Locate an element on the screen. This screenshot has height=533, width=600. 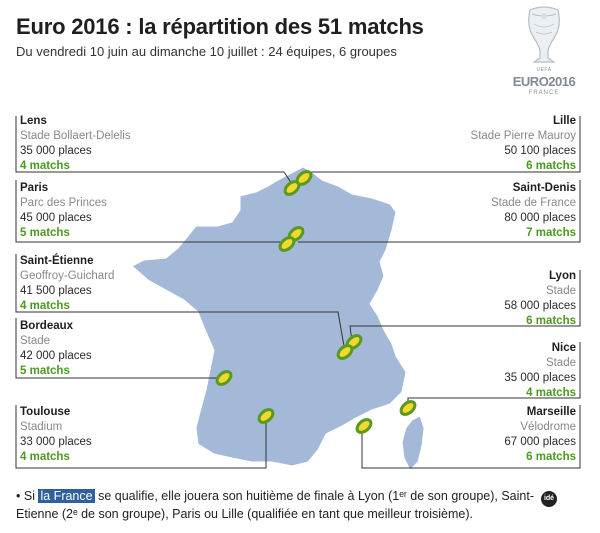
venue-stadium: Geoffroy-Guichard is located at coordinates (67, 276).